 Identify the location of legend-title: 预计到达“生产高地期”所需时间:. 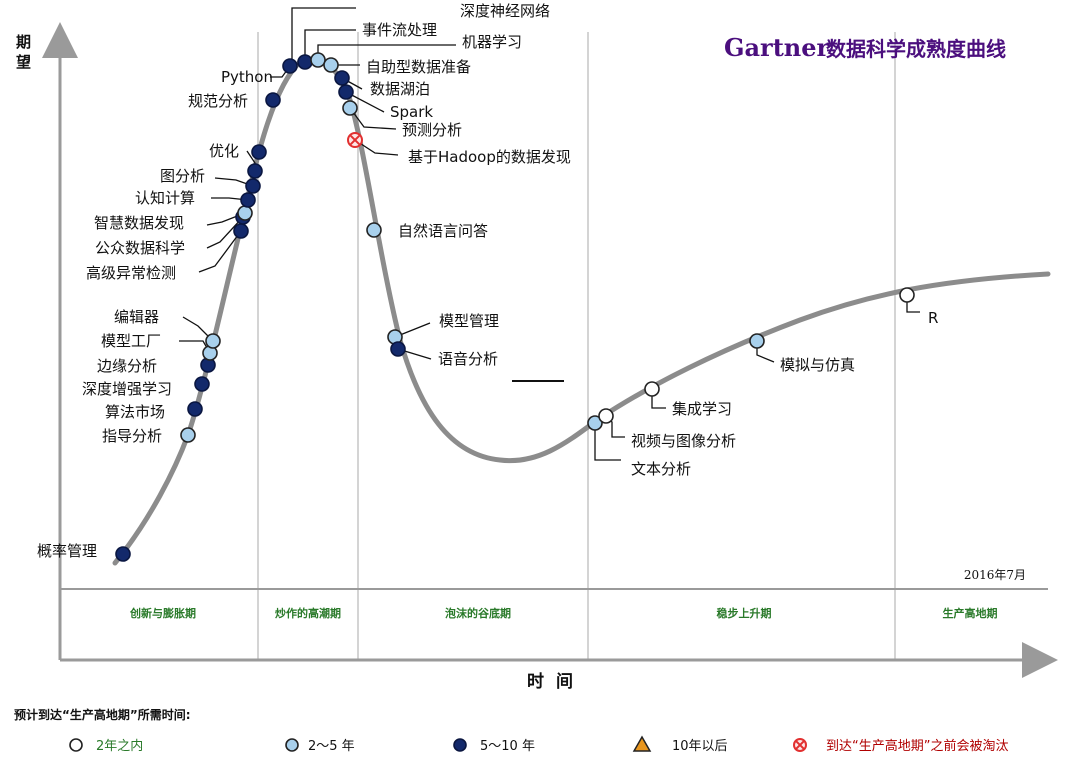
(102, 714).